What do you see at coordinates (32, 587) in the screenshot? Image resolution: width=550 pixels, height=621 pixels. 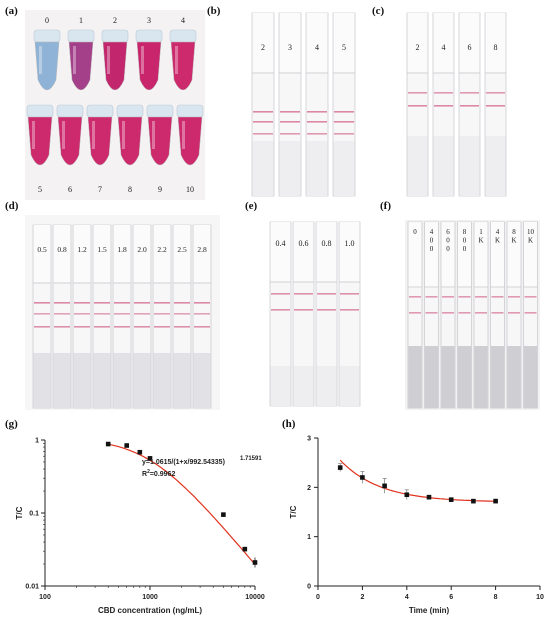 I see `y-tick-label: 0.01` at bounding box center [32, 587].